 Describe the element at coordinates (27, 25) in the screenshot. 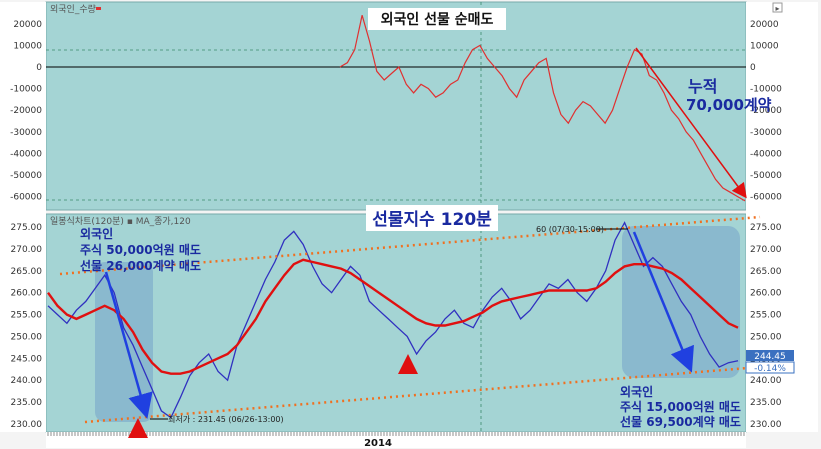

I see `top-y-tick-left: 20000` at that location.